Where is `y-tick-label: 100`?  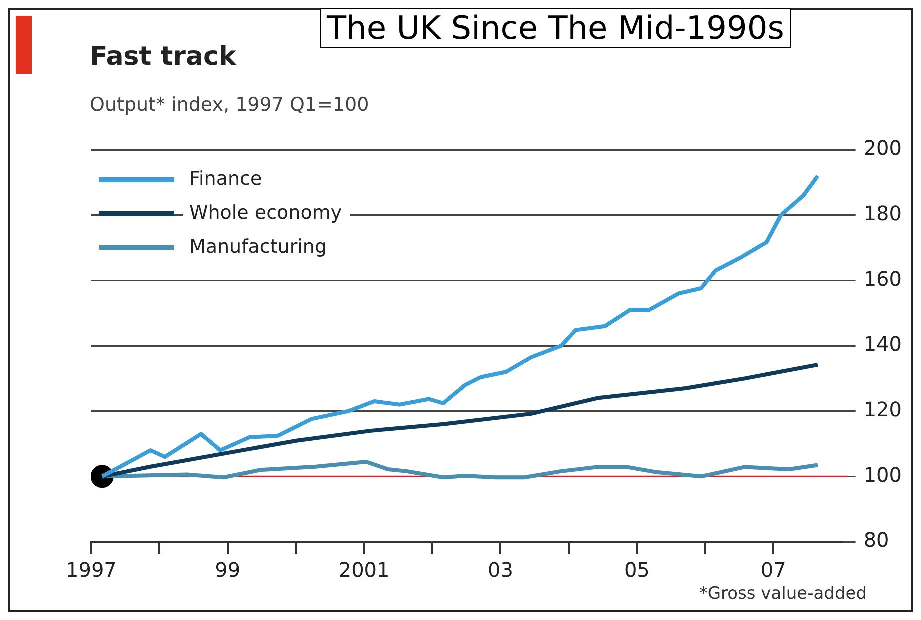 y-tick-label: 100 is located at coordinates (883, 474).